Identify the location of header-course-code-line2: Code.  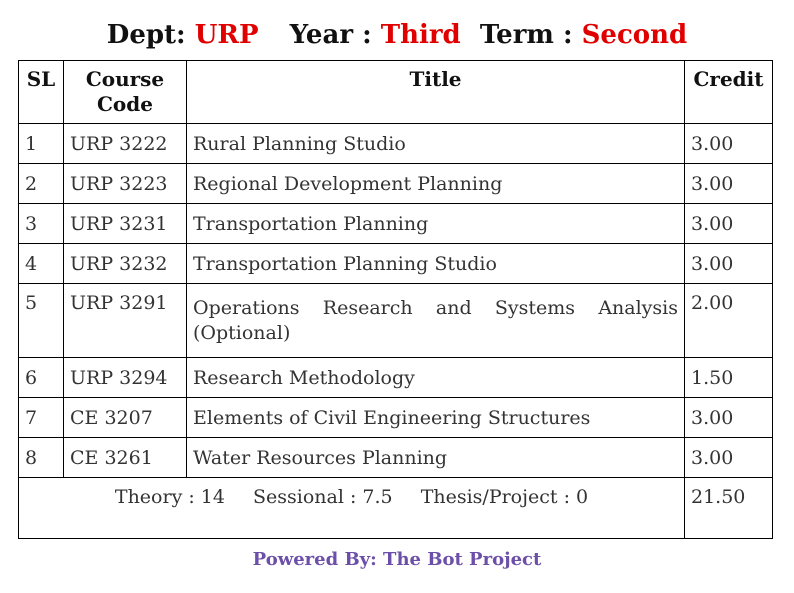
(125, 104).